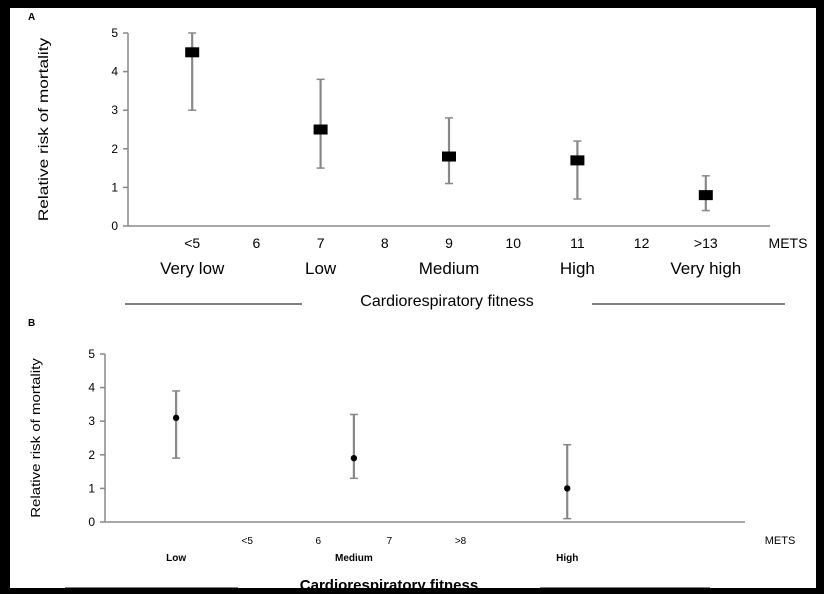 Image resolution: width=824 pixels, height=594 pixels. Describe the element at coordinates (91, 388) in the screenshot. I see `panel-b-y-tick-label: 4` at that location.